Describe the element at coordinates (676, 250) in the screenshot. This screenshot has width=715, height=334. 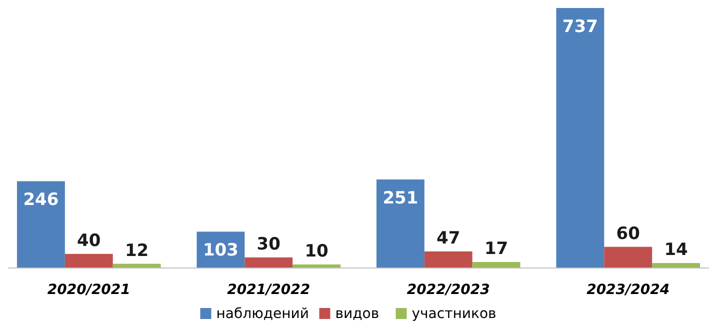
I see `data-label: 14` at that location.